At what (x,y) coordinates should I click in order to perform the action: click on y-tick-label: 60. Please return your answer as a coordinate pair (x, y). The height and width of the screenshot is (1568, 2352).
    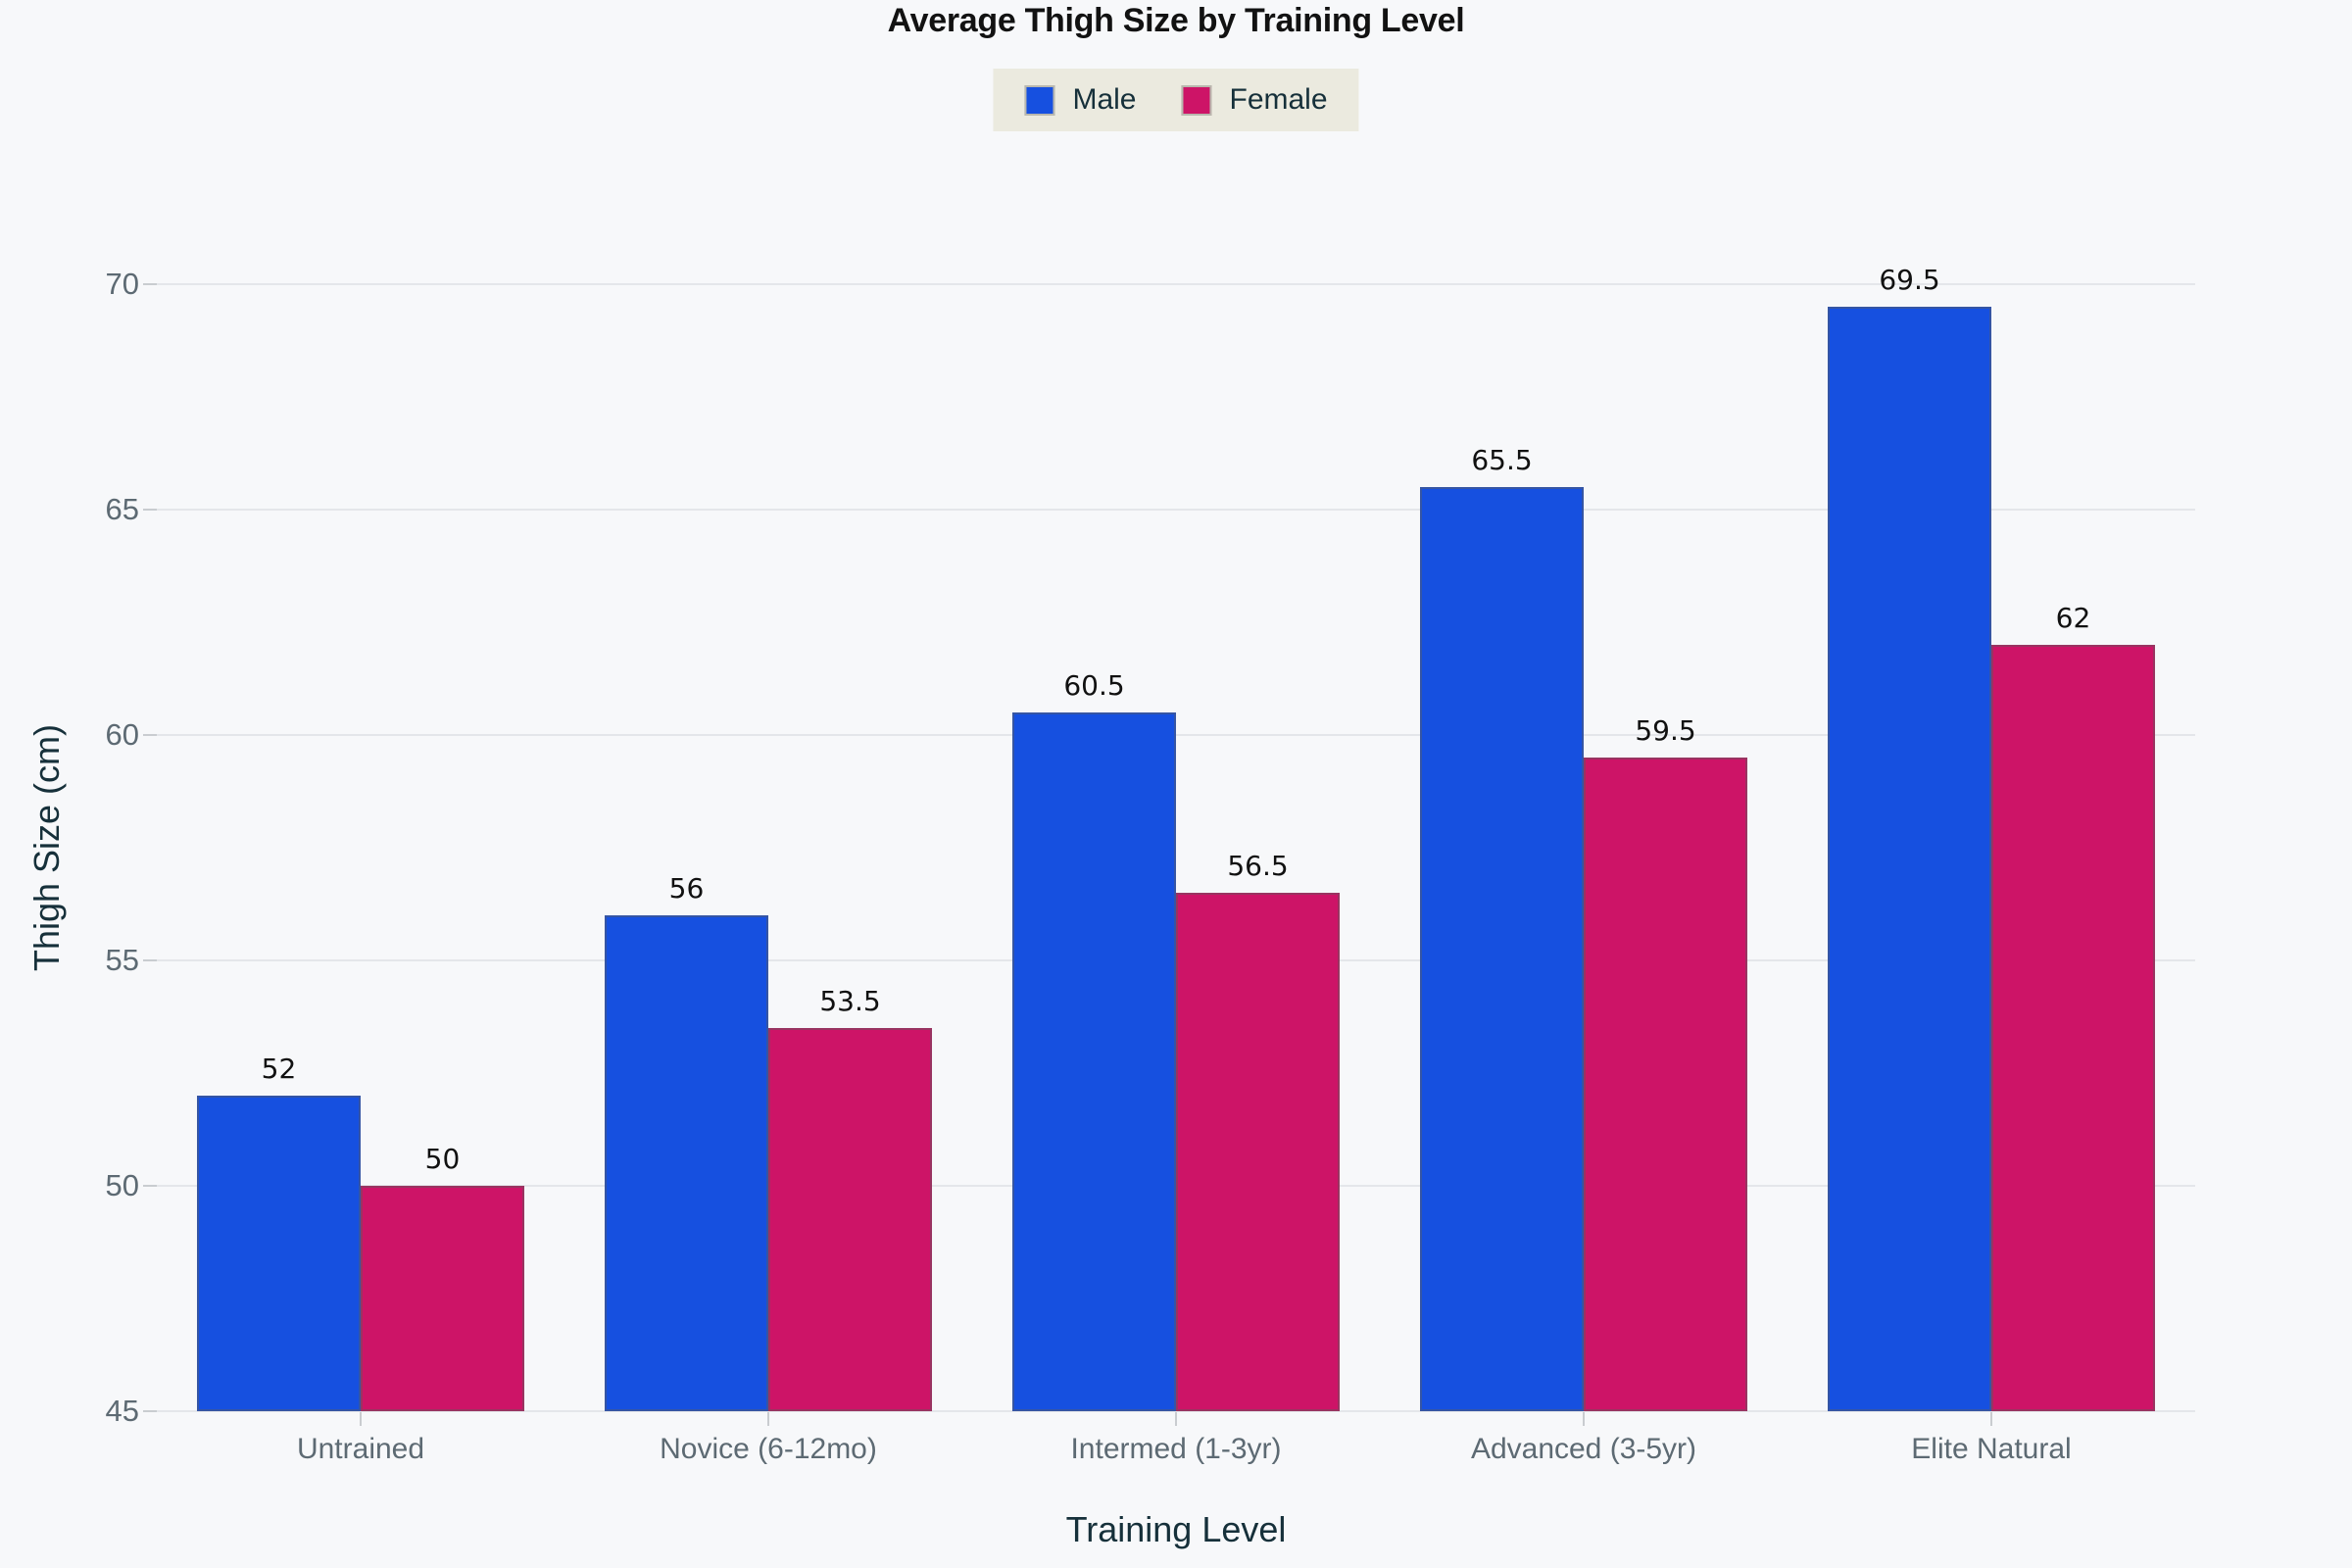
    Looking at the image, I should click on (122, 734).